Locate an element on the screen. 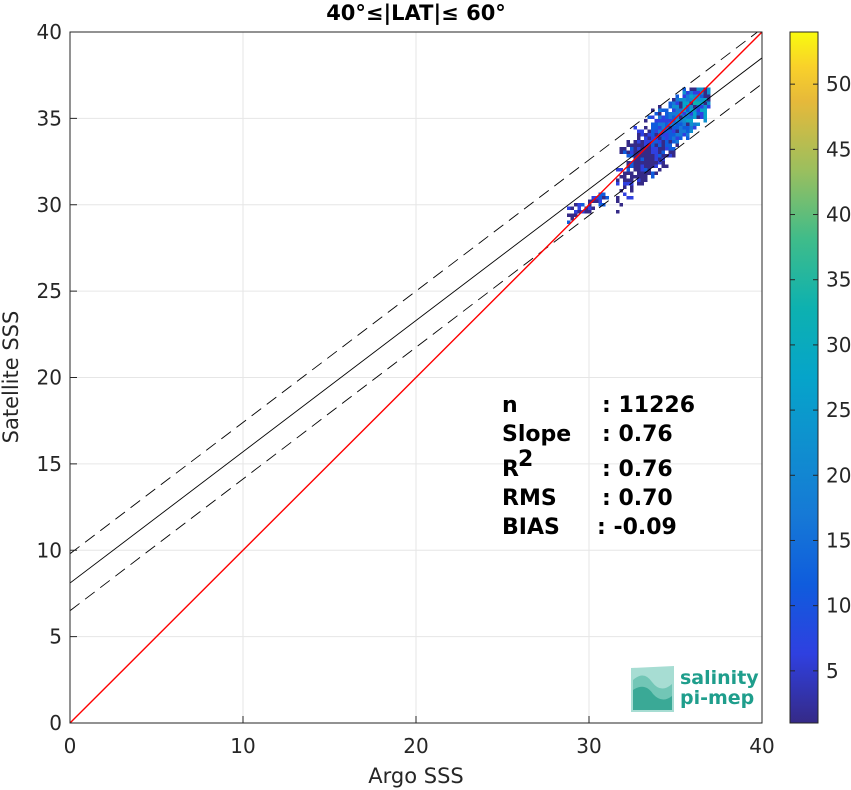 The width and height of the screenshot is (851, 790). colorbar-tick-label: 30 is located at coordinates (838, 345).